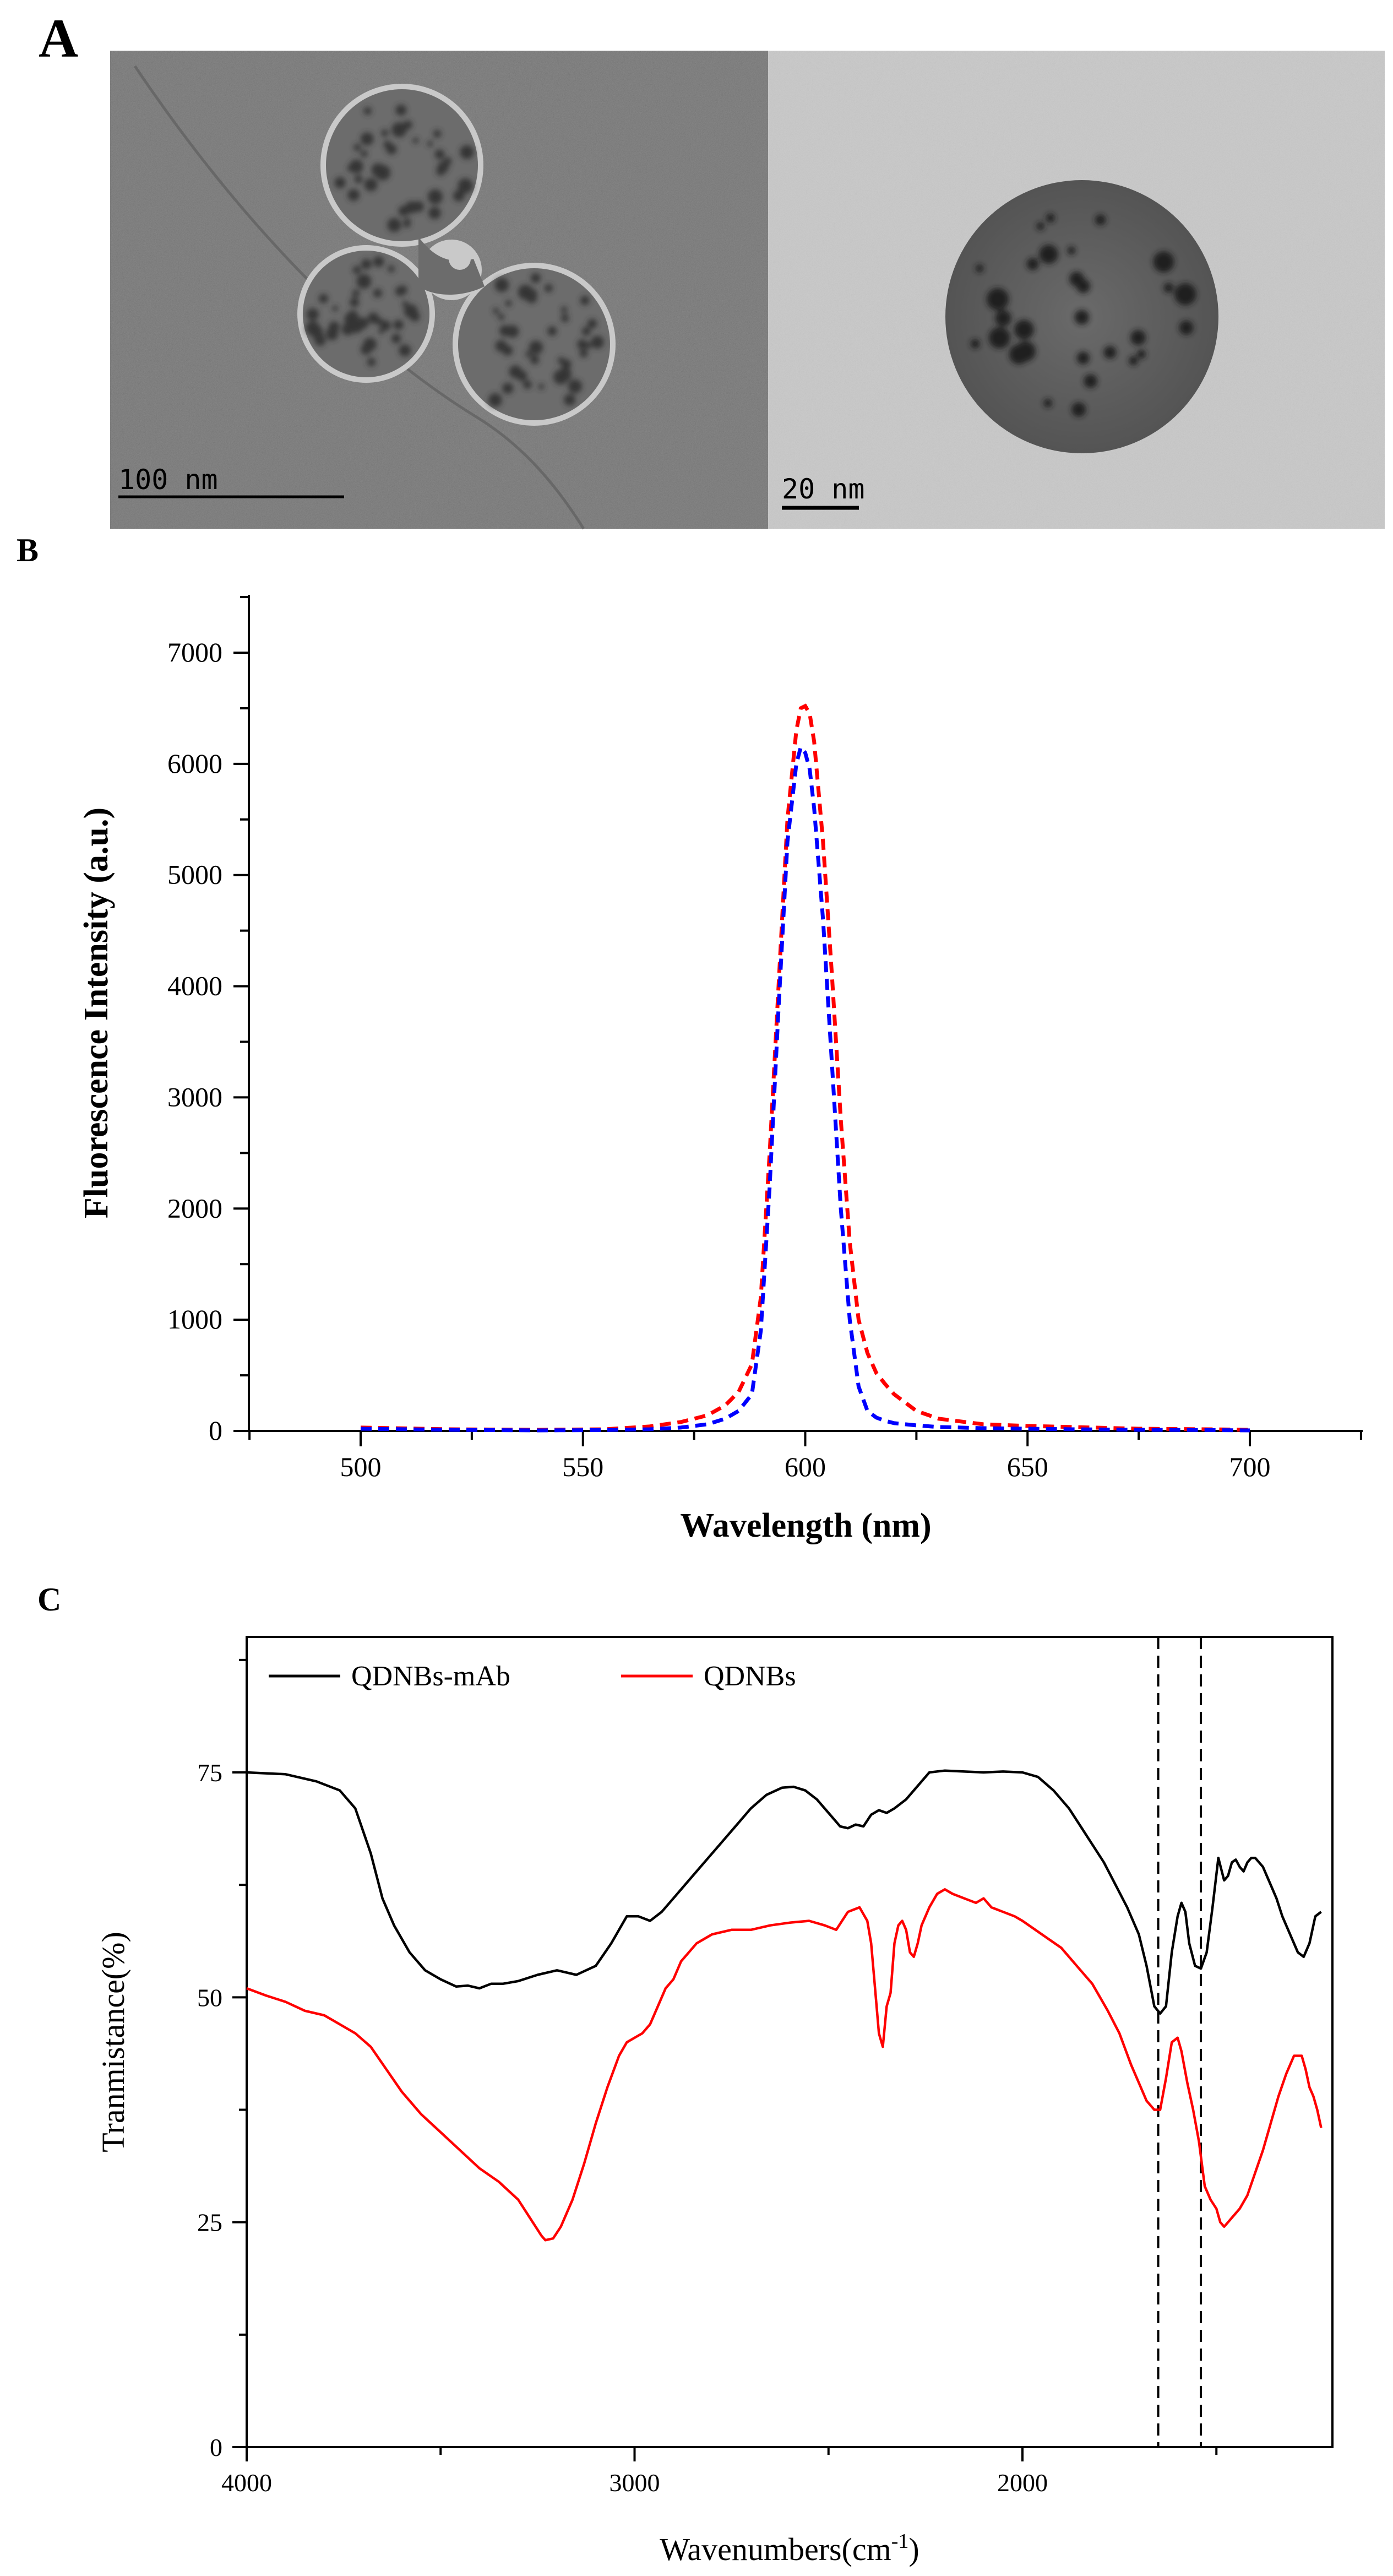 The height and width of the screenshot is (2576, 1393). Describe the element at coordinates (900, 2541) in the screenshot. I see `ftir-x-label-sup: -1` at that location.